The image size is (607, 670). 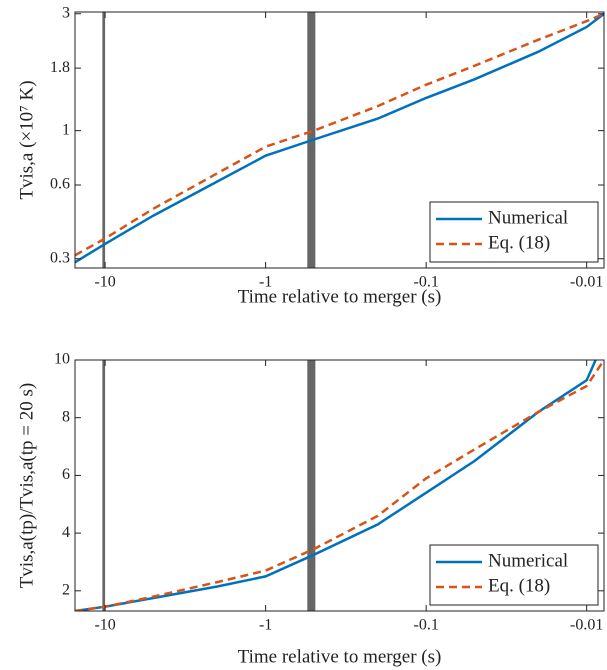 What do you see at coordinates (60, 184) in the screenshot?
I see `y-tick-label: 0.6` at bounding box center [60, 184].